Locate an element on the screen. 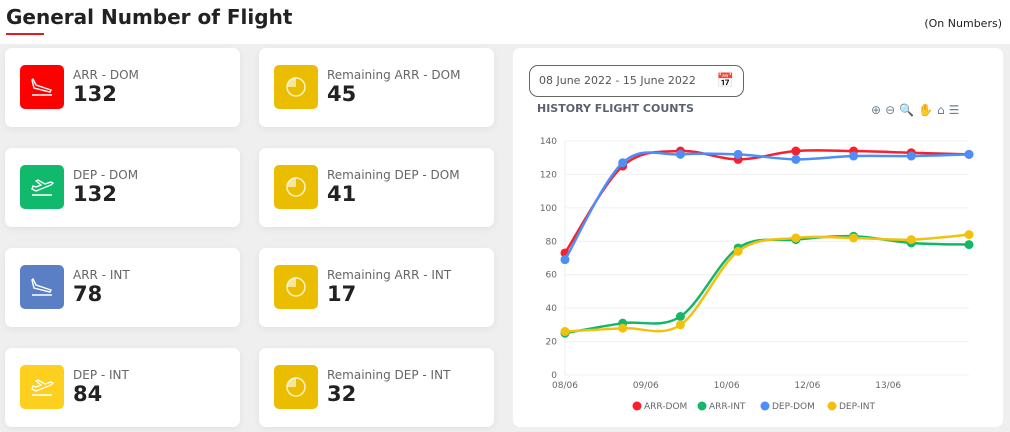 The image size is (1010, 432). legend-label: DEP-INT is located at coordinates (857, 407).